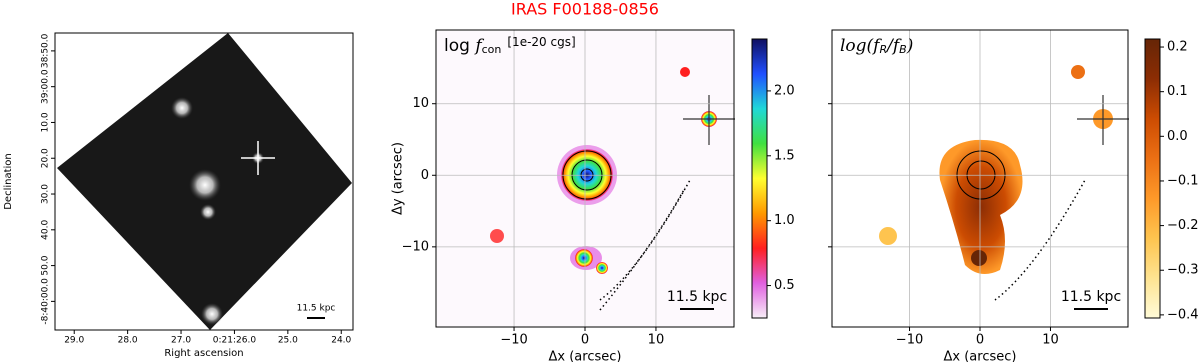  I want to click on ratio-map, so click(1004, 183).